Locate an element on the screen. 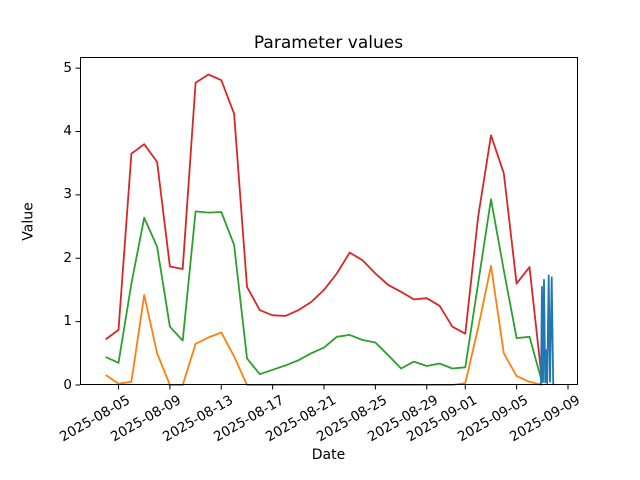  y-tick-label: 1 is located at coordinates (67, 321).